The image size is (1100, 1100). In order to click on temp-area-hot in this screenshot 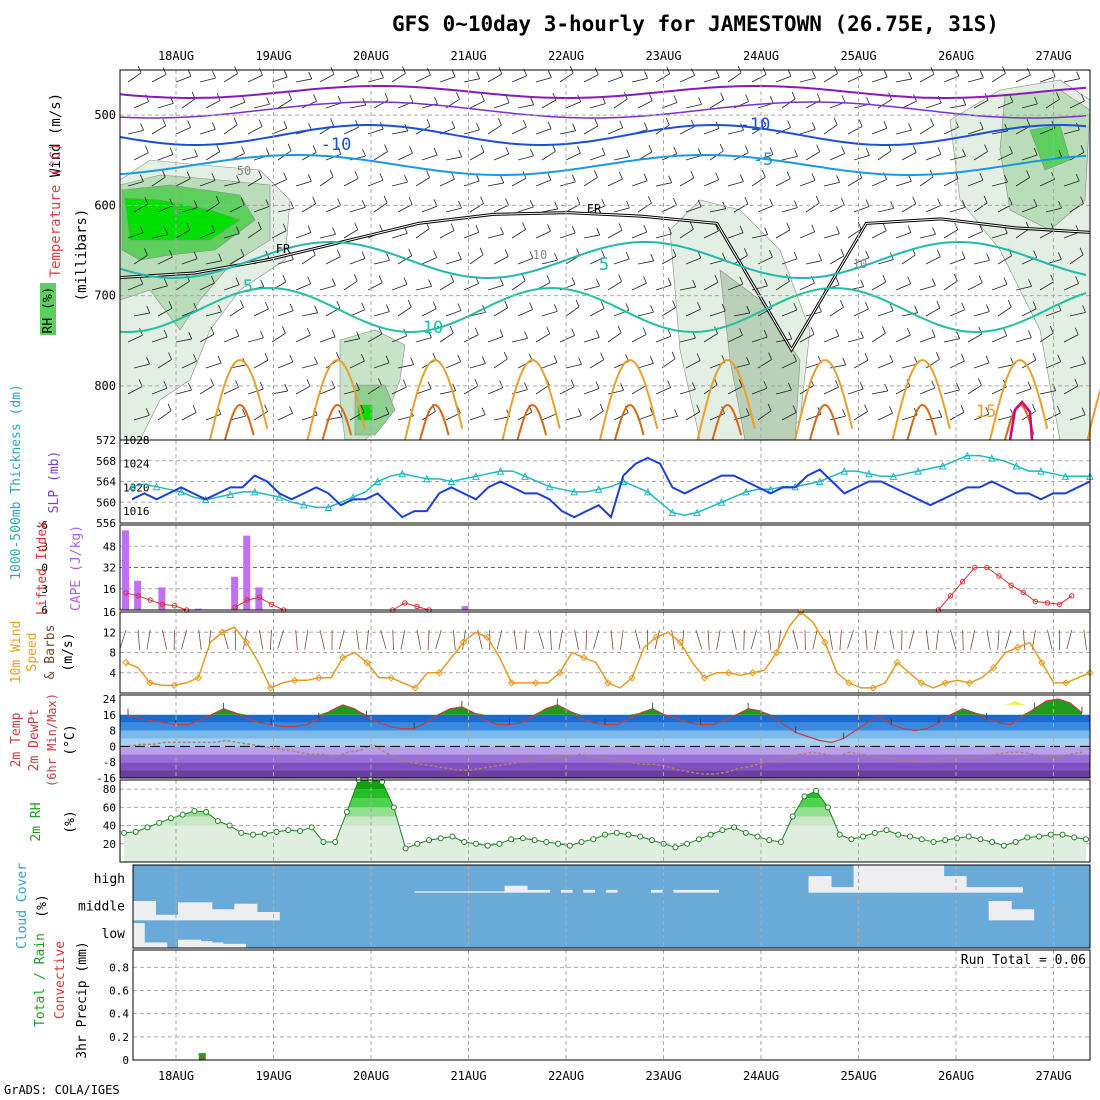, I will do `click(1015, 703)`.